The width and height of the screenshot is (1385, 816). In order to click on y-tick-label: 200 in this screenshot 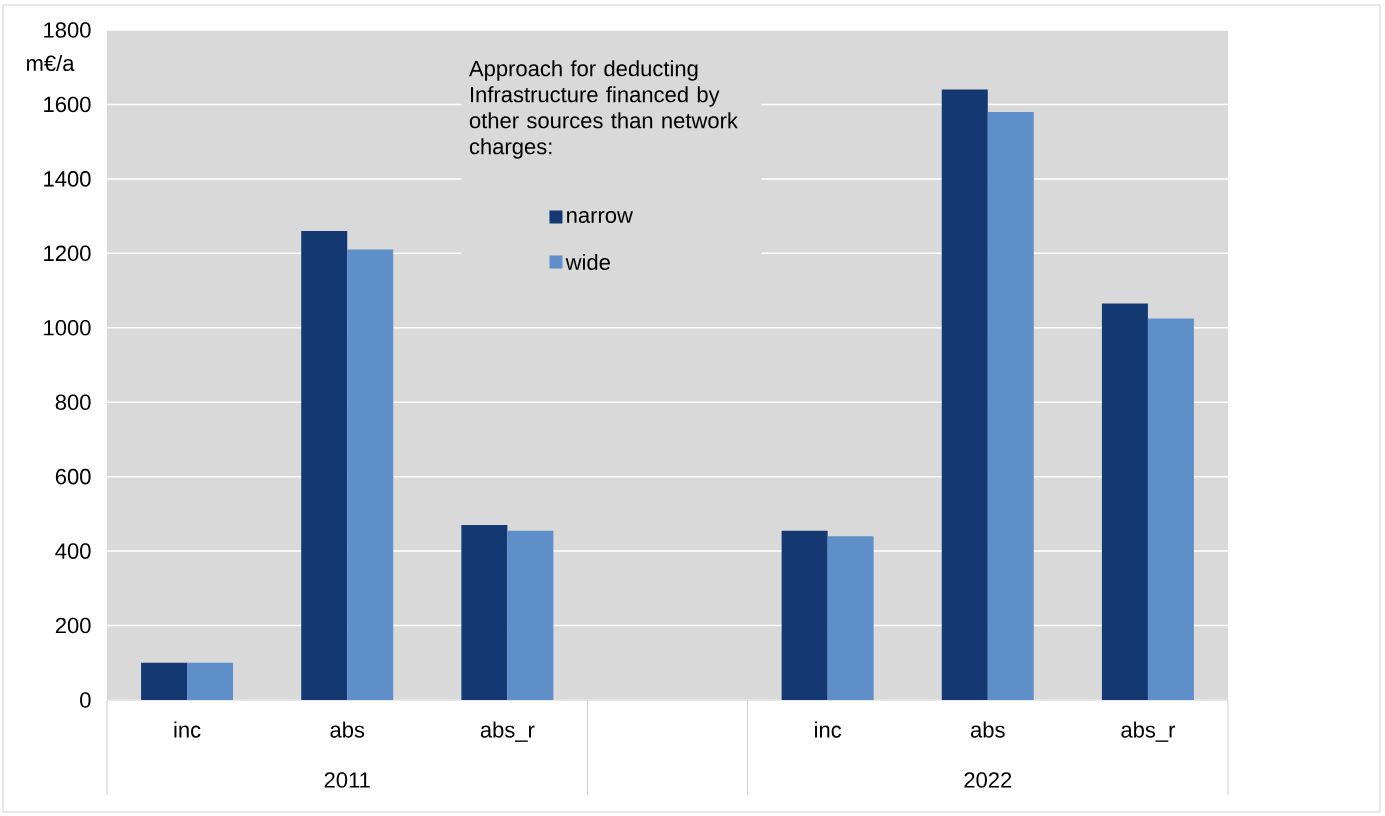, I will do `click(73, 625)`.